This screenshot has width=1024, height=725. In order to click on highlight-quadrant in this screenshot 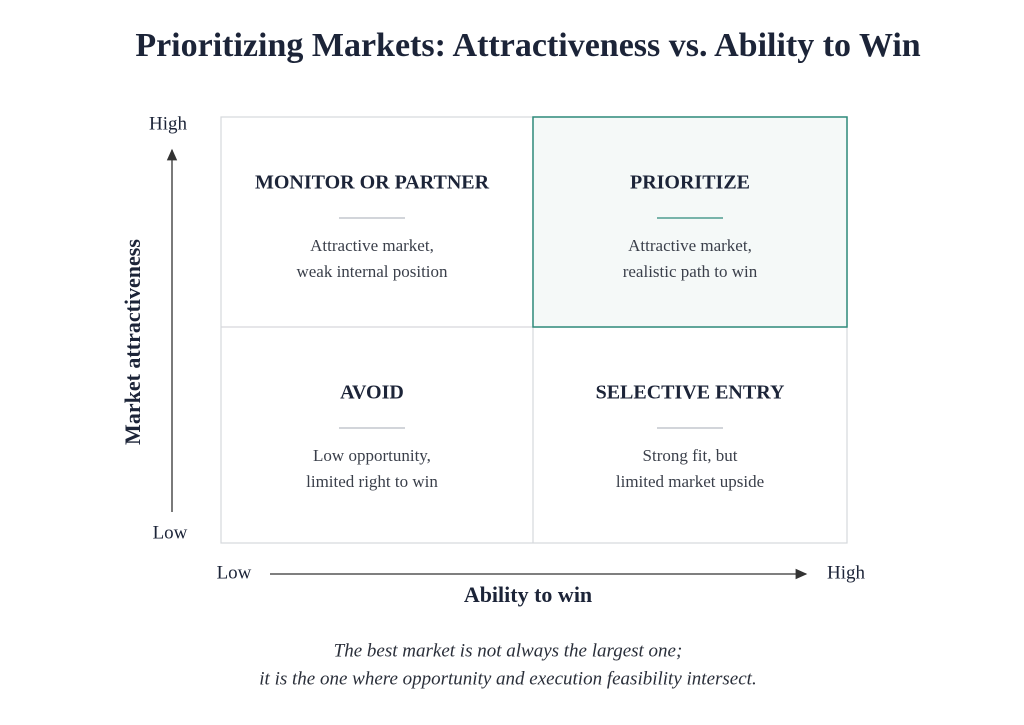, I will do `click(690, 222)`.